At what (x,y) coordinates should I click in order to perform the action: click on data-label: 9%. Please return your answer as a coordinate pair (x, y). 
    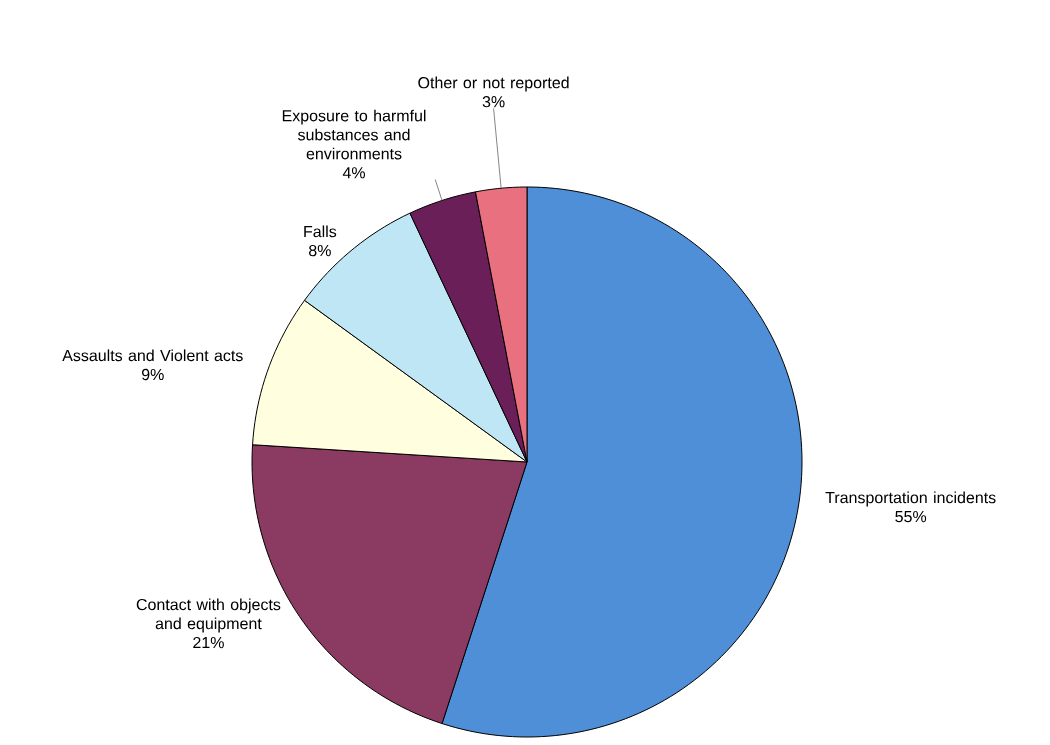
    Looking at the image, I should click on (152, 374).